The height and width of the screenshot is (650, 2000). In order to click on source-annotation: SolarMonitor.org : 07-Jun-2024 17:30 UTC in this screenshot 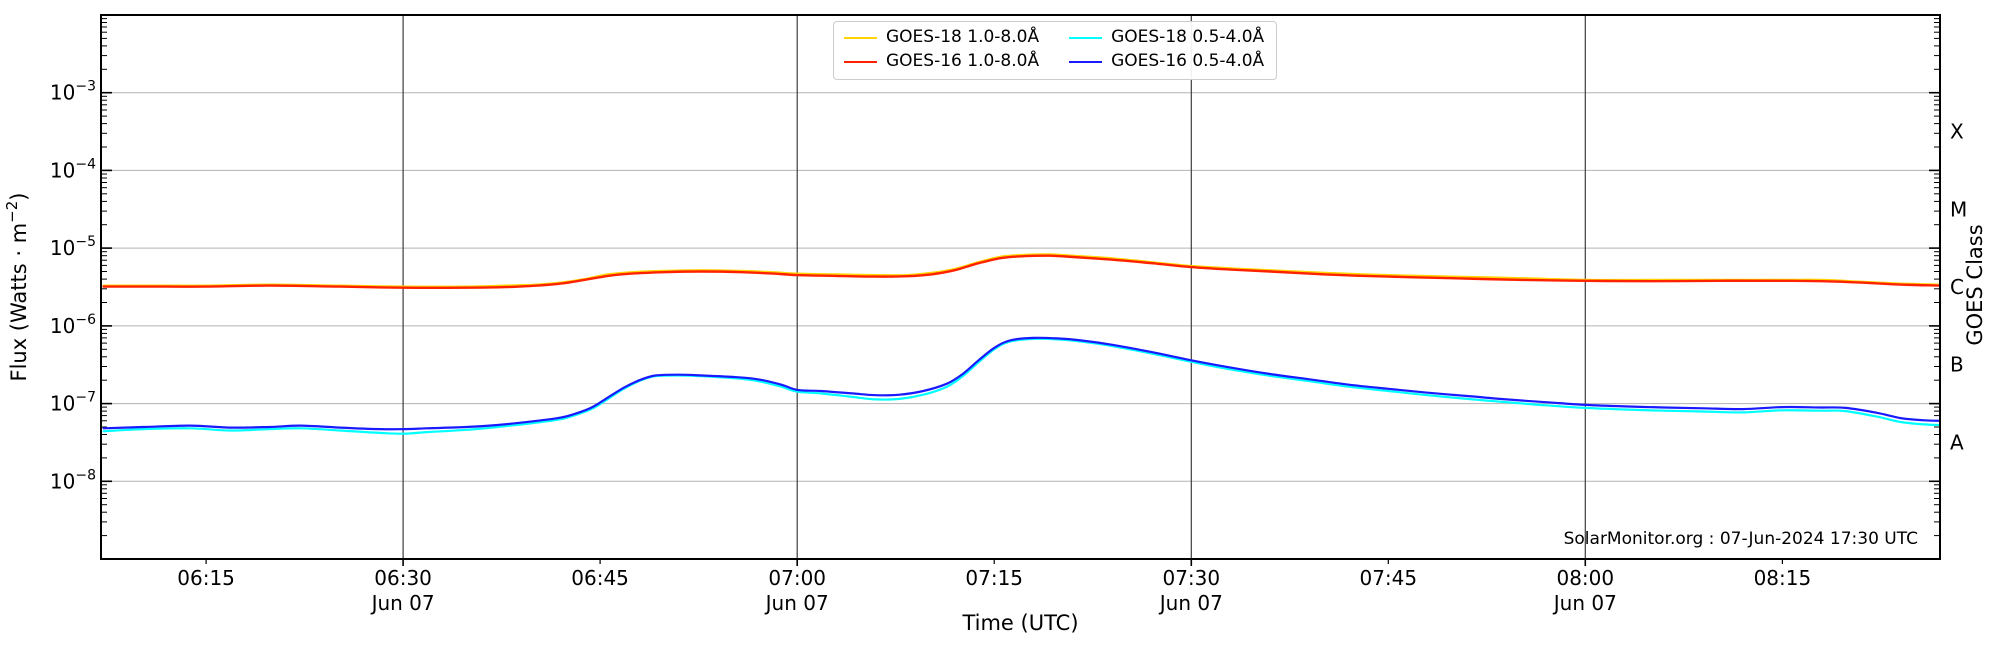, I will do `click(1741, 539)`.